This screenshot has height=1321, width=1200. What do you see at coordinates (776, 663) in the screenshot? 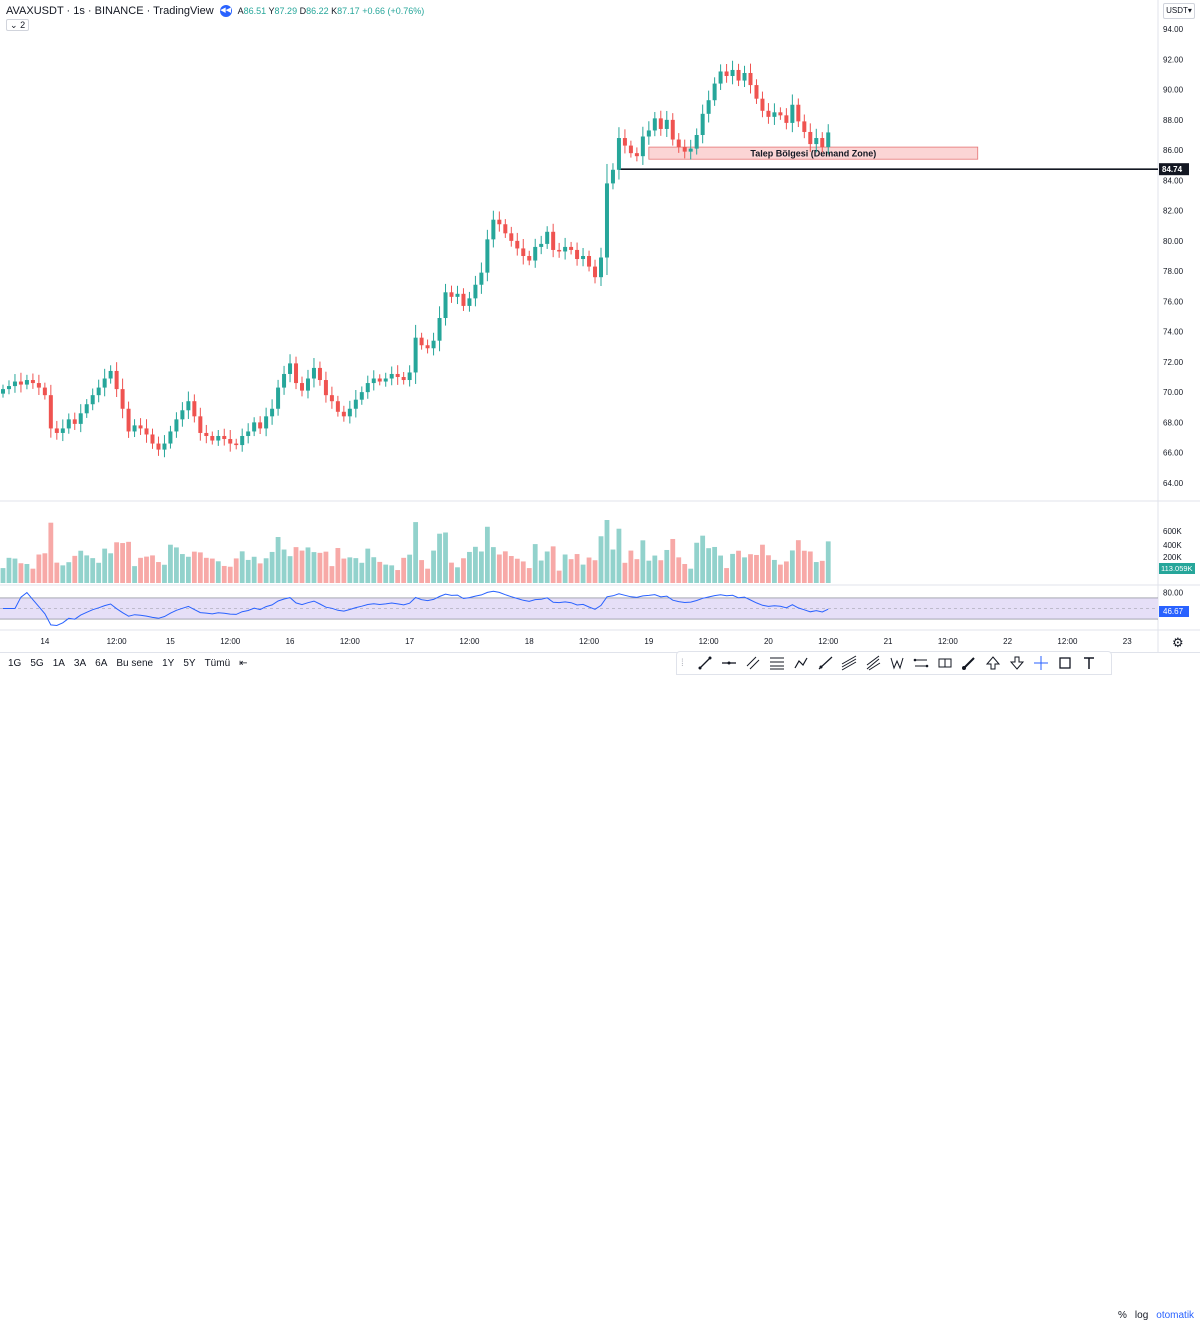
I see `fib-retracement-icon` at bounding box center [776, 663].